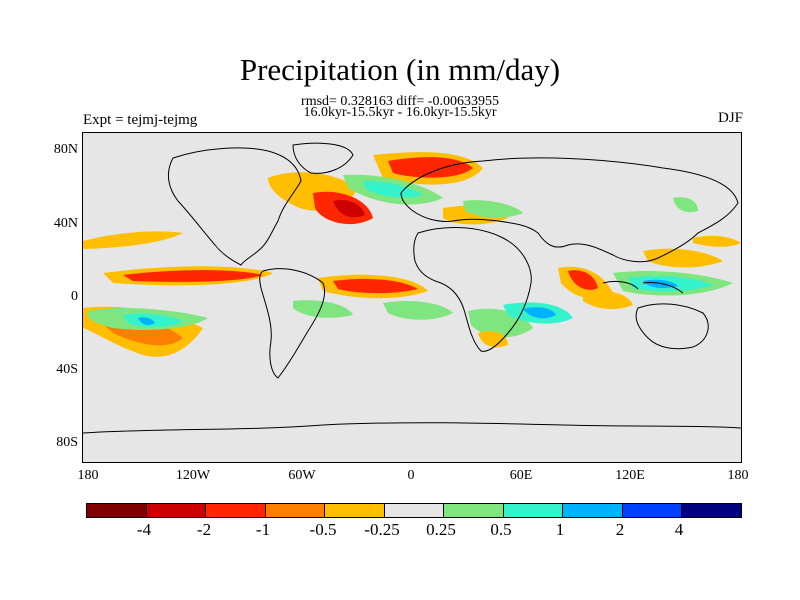 This screenshot has width=800, height=600. Describe the element at coordinates (521, 475) in the screenshot. I see `x-axis-label-60e: 60E` at that location.